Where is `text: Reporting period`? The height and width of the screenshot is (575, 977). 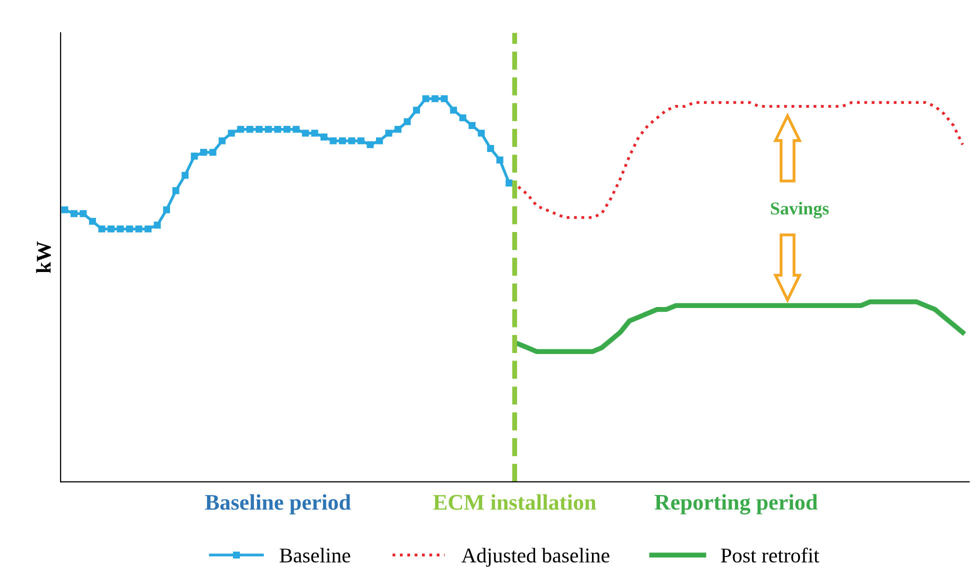
text: Reporting period is located at coordinates (736, 504).